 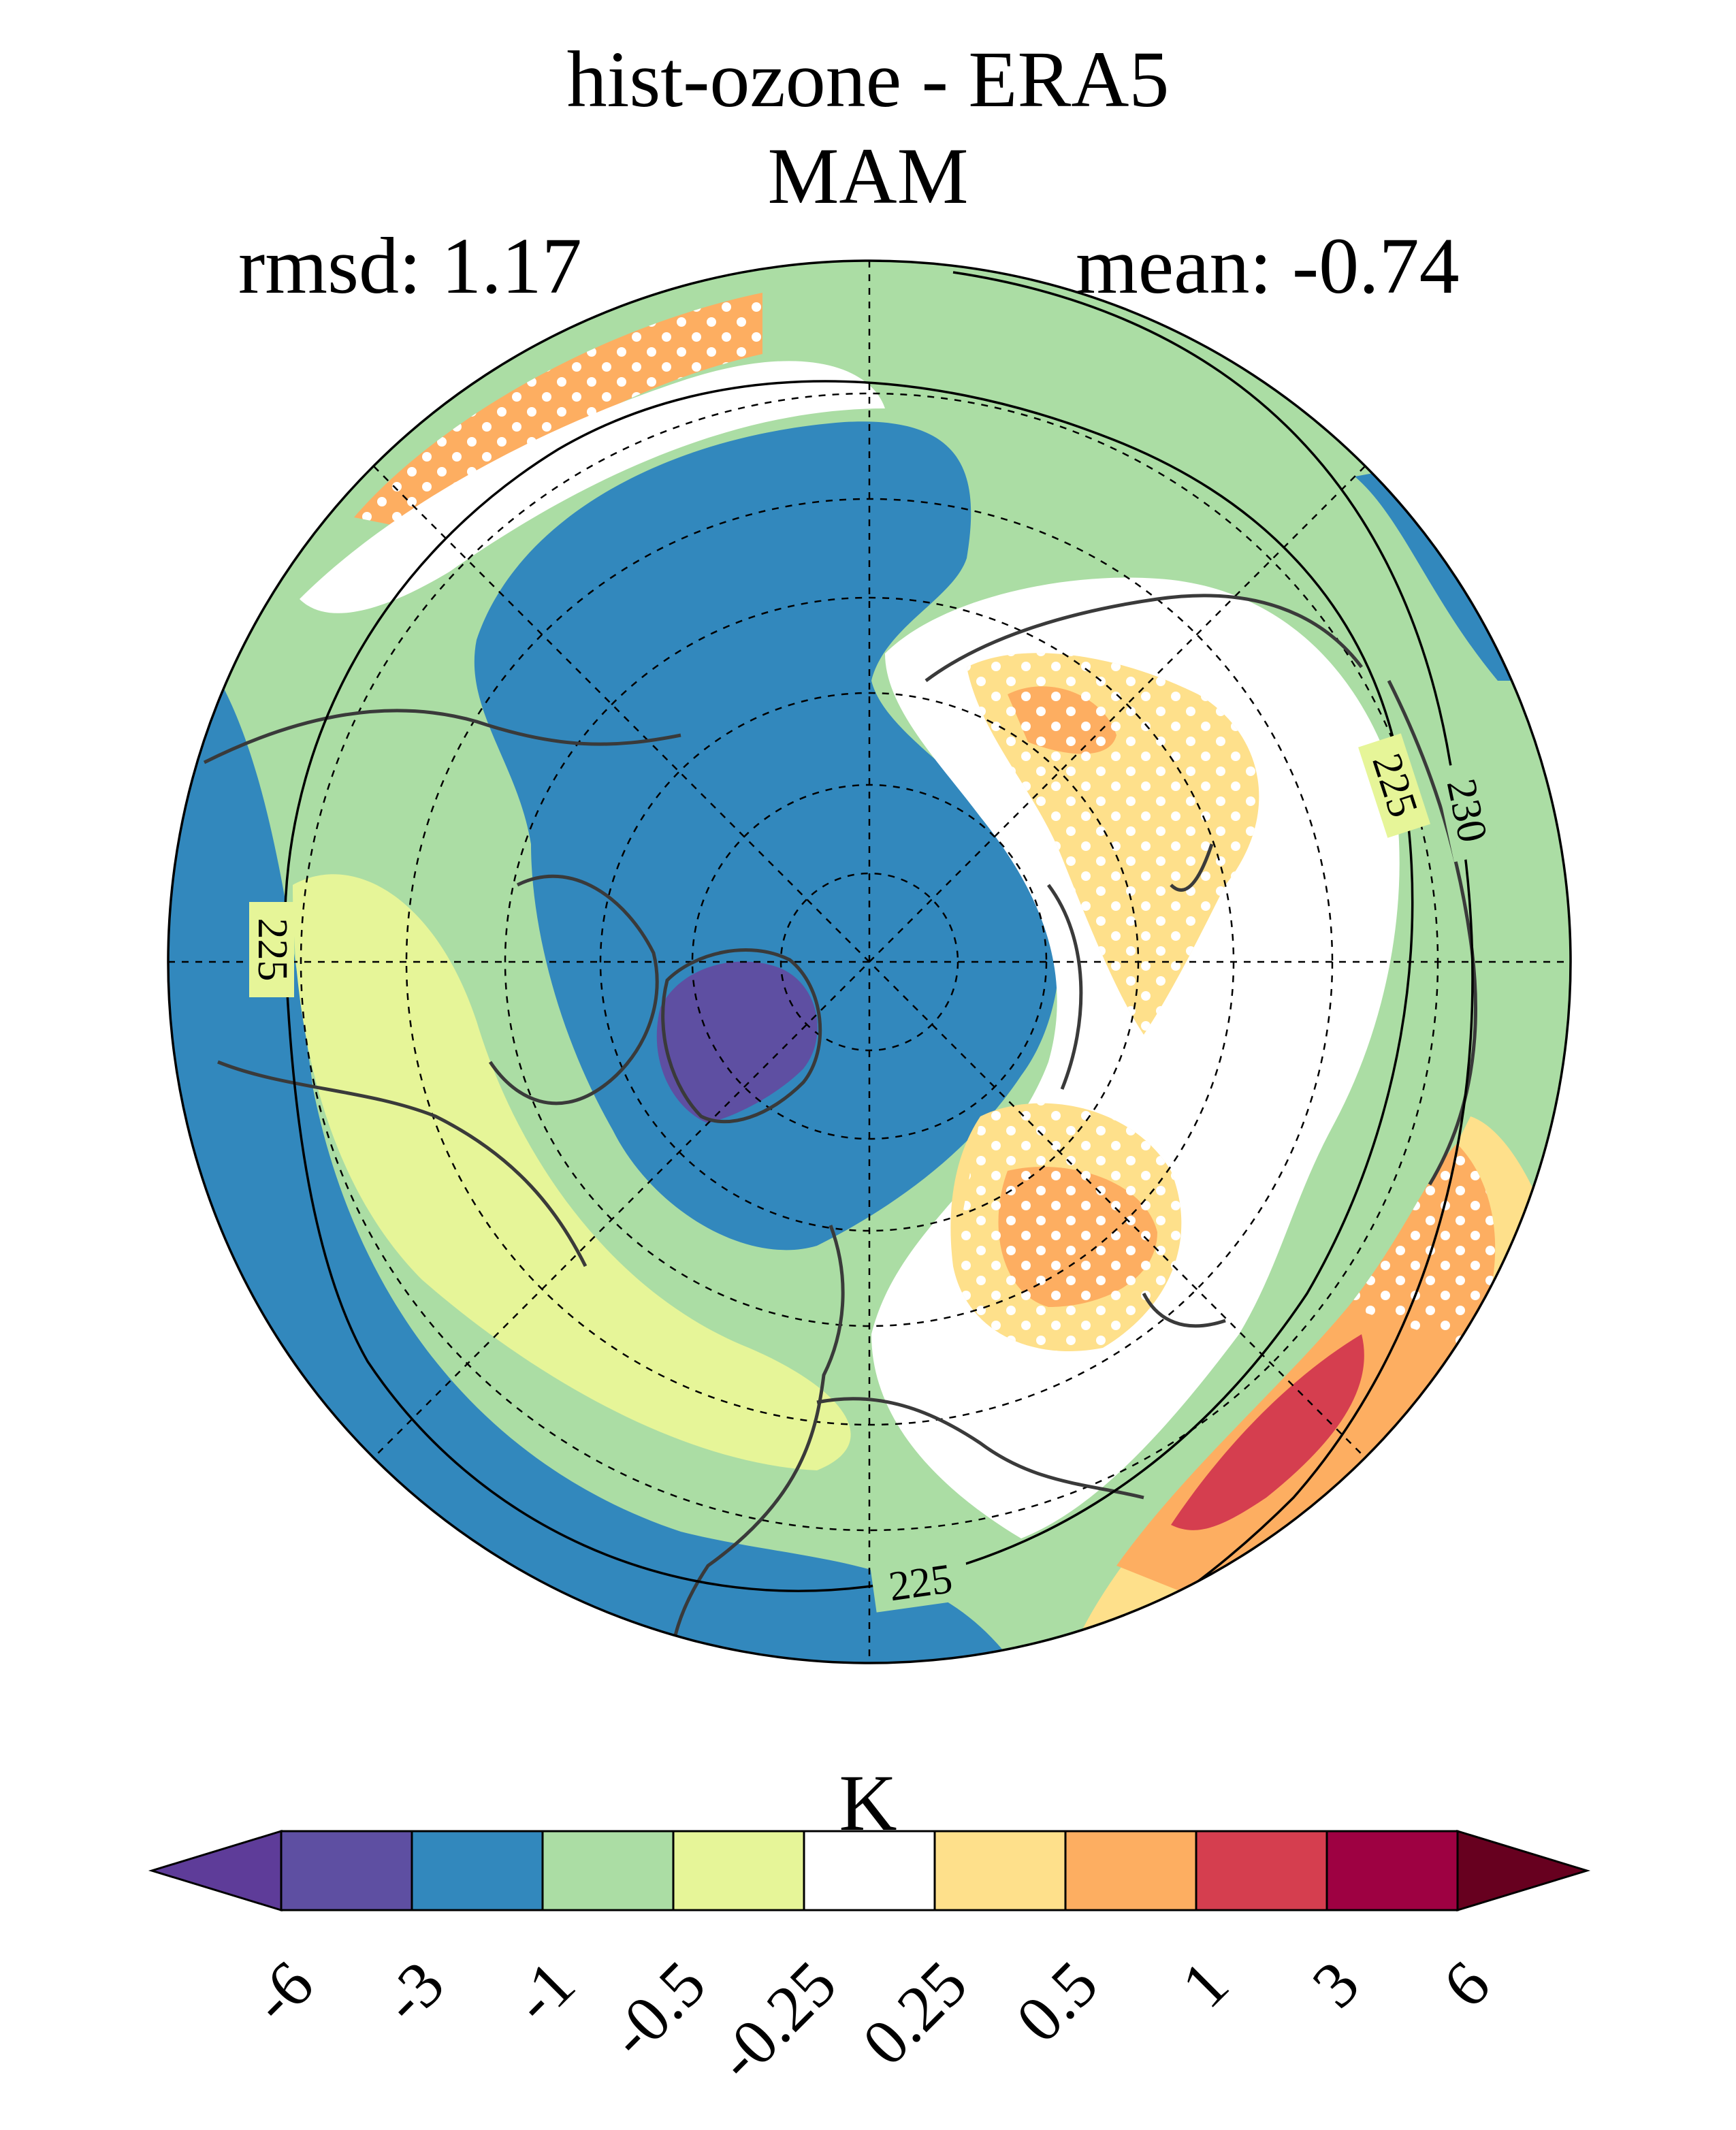 What do you see at coordinates (410, 265) in the screenshot?
I see `rmsd-label: rmsd: 1.17` at bounding box center [410, 265].